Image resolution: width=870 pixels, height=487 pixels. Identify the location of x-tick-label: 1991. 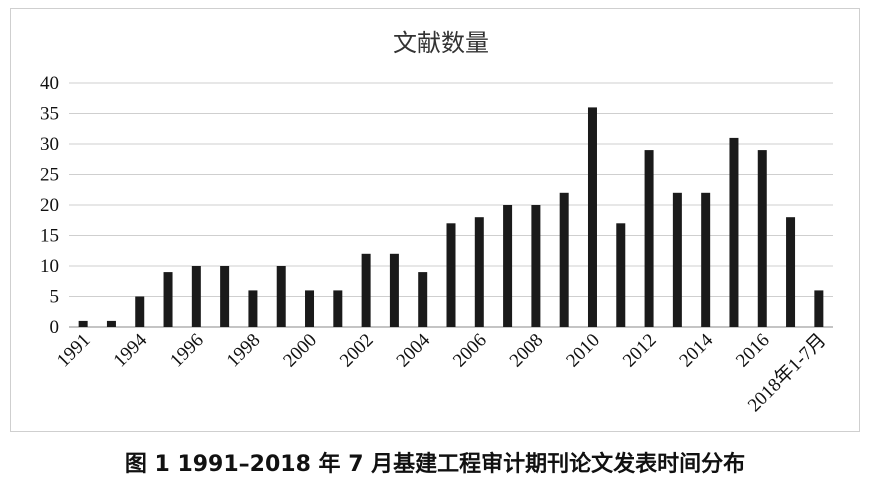
(74, 351).